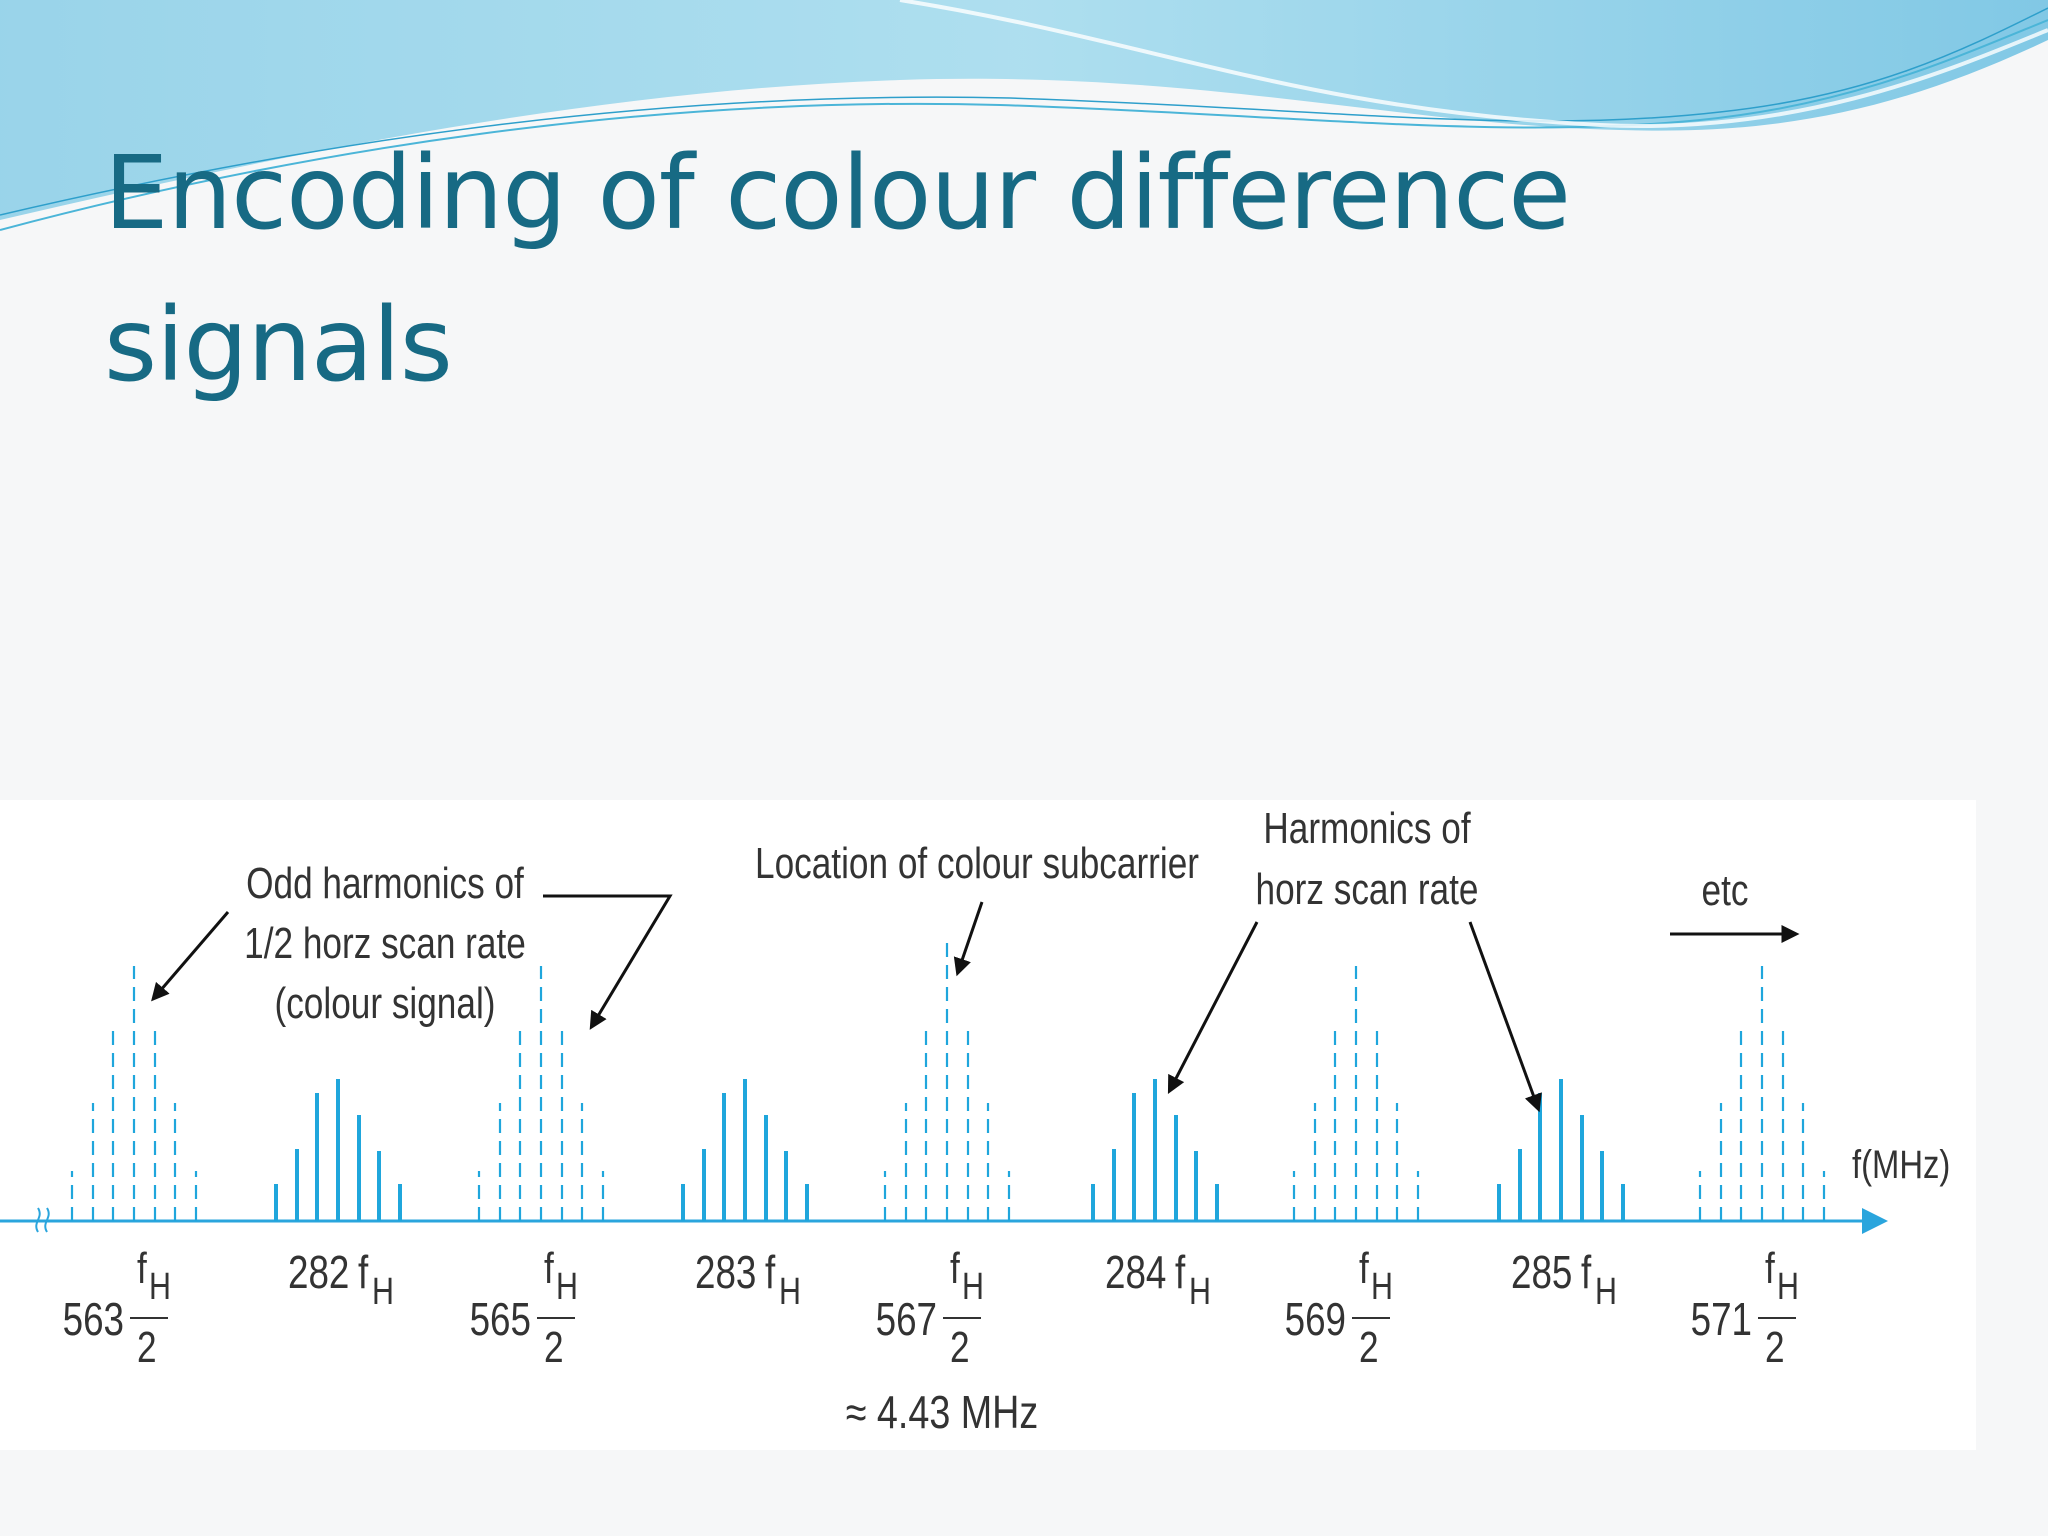 The image size is (2048, 1536). What do you see at coordinates (1315, 1319) in the screenshot?
I see `label-number: 569` at bounding box center [1315, 1319].